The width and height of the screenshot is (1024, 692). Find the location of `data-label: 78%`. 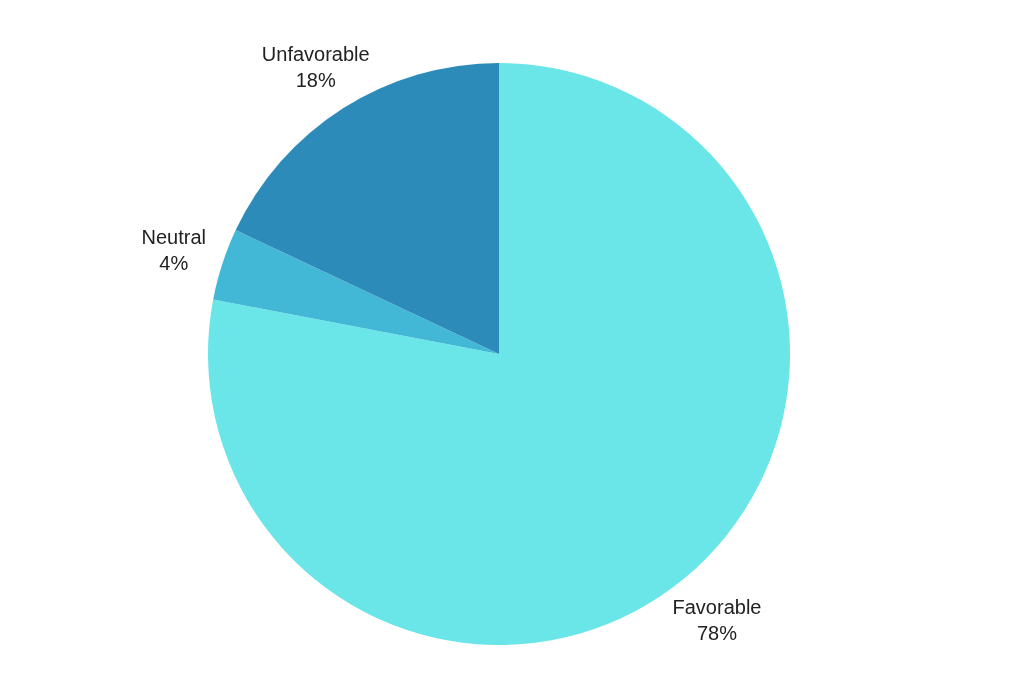

data-label: 78% is located at coordinates (717, 632).